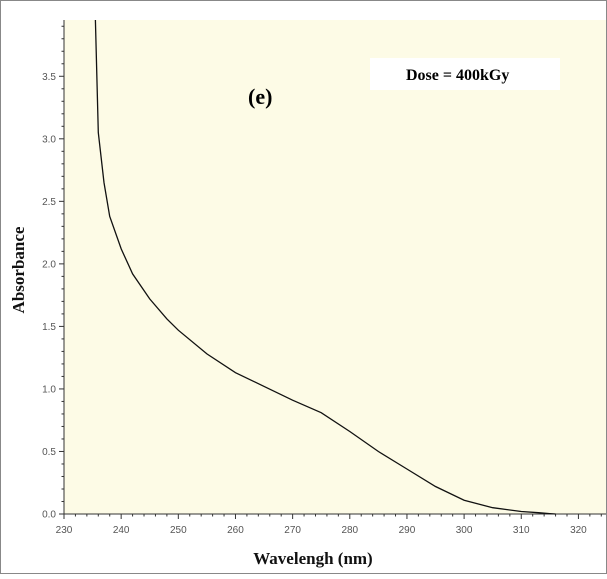 Image resolution: width=607 pixels, height=579 pixels. What do you see at coordinates (457, 75) in the screenshot?
I see `dose-annotation: Dose = 400kGy` at bounding box center [457, 75].